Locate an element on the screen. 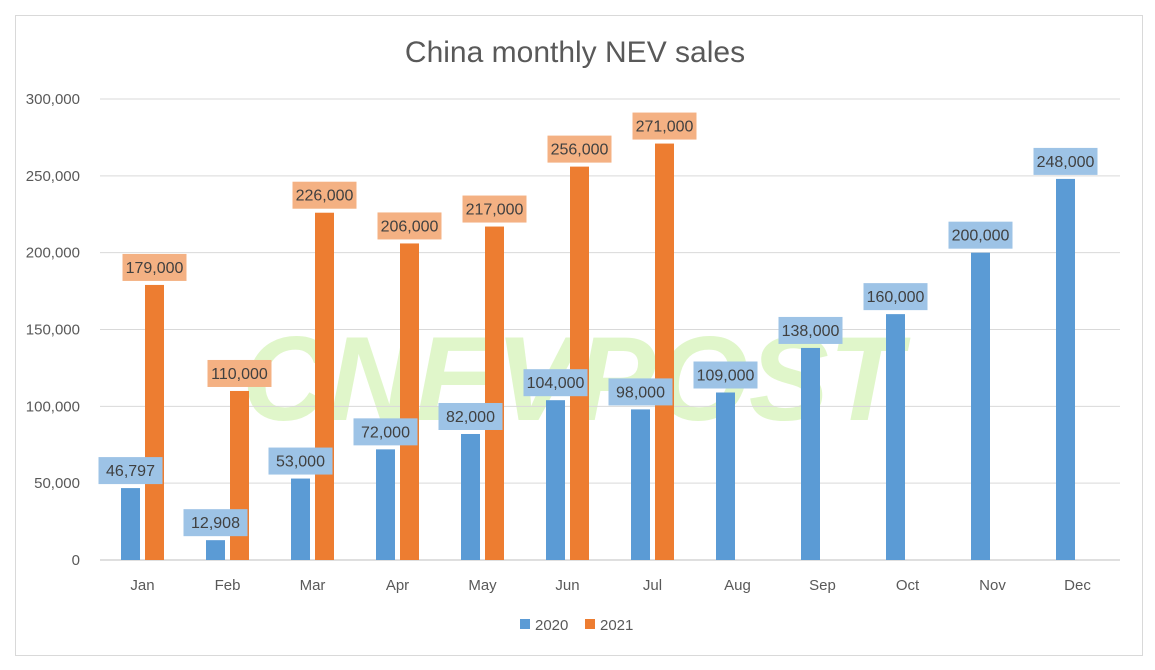 The width and height of the screenshot is (1155, 670). data-label: 256,000 is located at coordinates (580, 150).